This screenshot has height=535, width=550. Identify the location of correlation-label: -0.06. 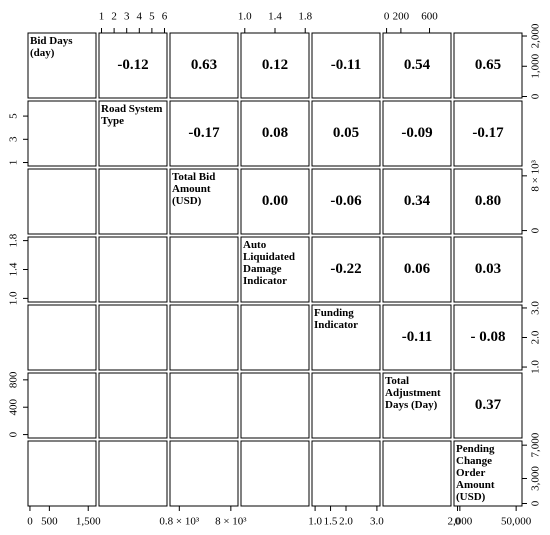
(346, 201).